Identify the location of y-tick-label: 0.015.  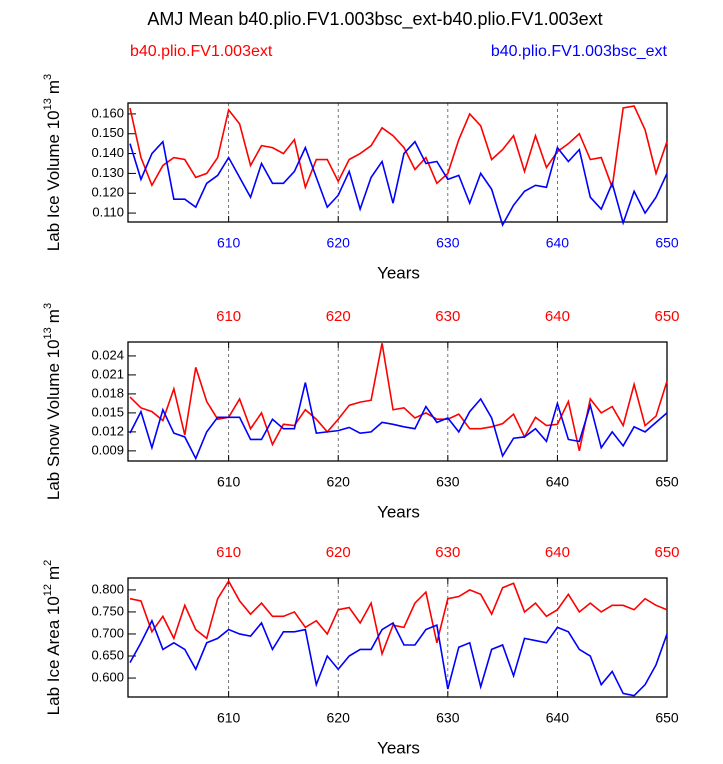
(107, 411).